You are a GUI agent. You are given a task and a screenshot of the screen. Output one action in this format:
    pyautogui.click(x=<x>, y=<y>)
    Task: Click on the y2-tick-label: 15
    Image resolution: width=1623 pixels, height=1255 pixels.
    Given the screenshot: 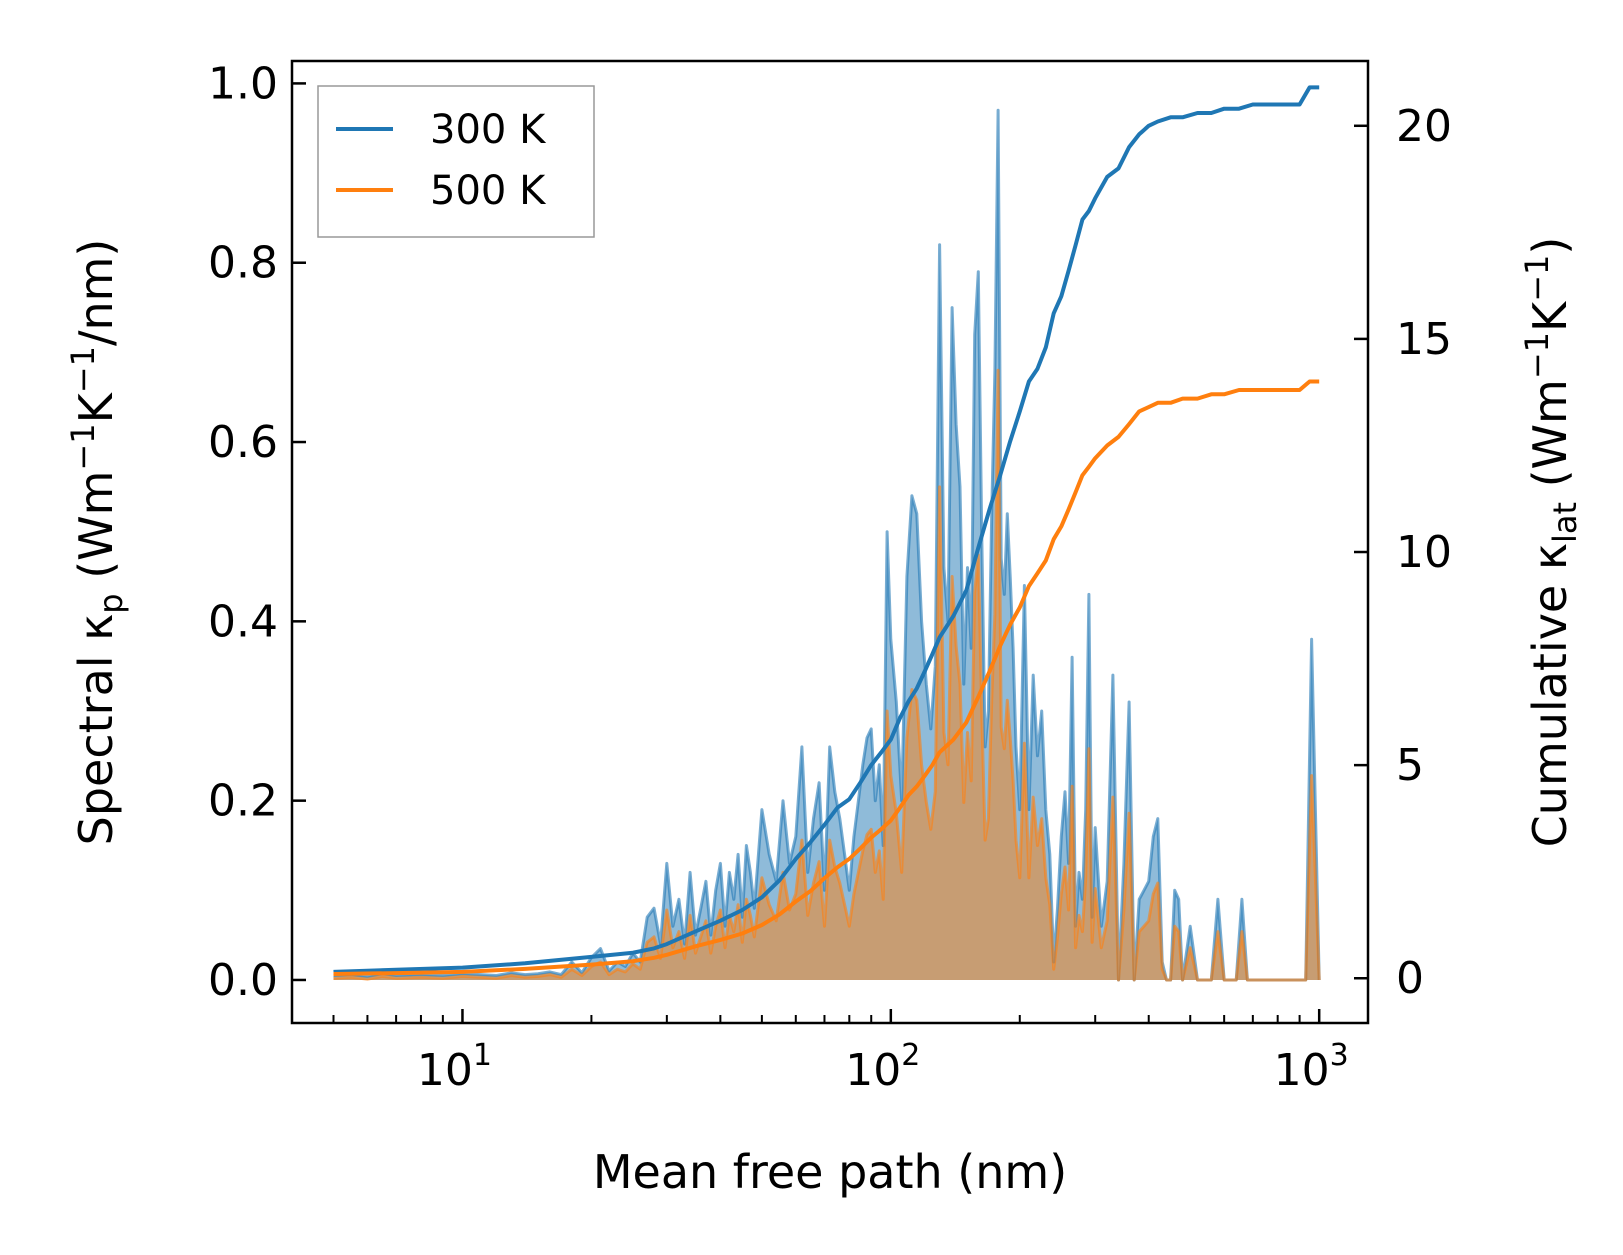 What is the action you would take?
    pyautogui.click(x=1424, y=339)
    